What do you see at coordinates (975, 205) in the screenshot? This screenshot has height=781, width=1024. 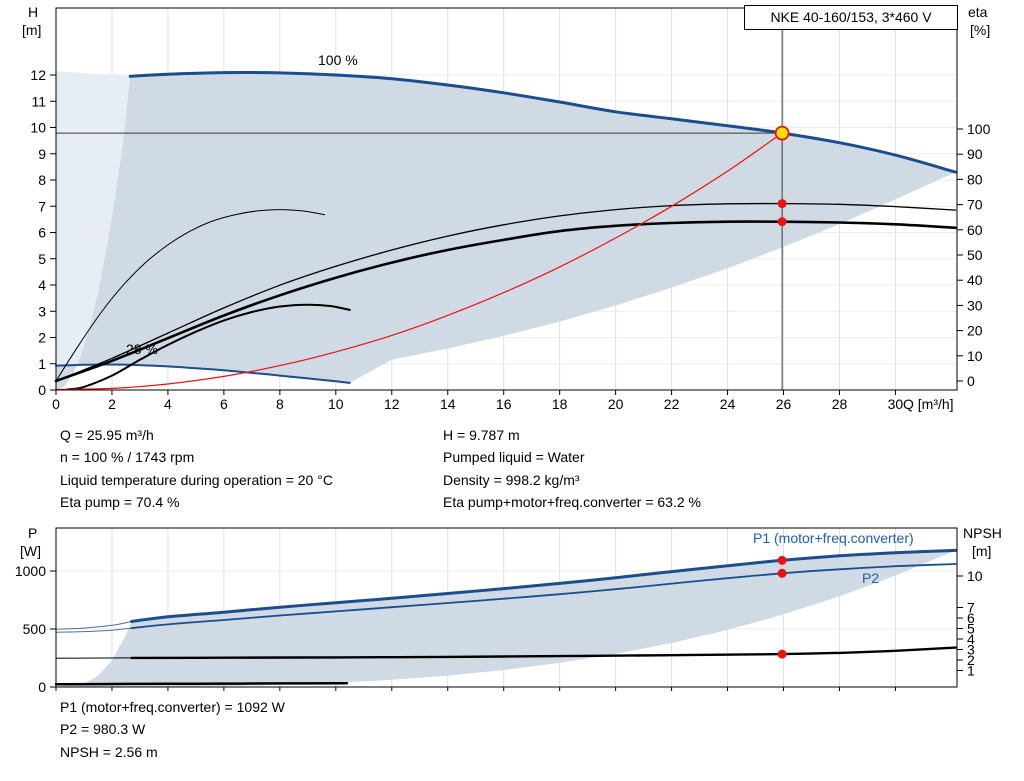 I see `eta-tick-label: 70` at bounding box center [975, 205].